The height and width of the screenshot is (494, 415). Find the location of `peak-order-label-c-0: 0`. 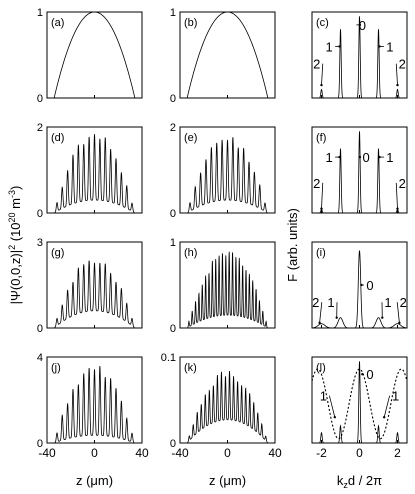

peak-order-label-c-0: 0 is located at coordinates (362, 25).